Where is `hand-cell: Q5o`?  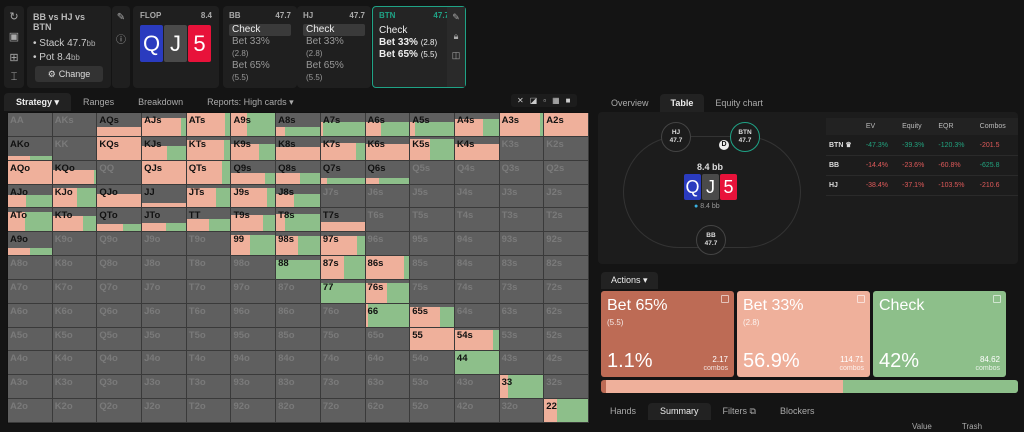
hand-cell: Q5o is located at coordinates (120, 339).